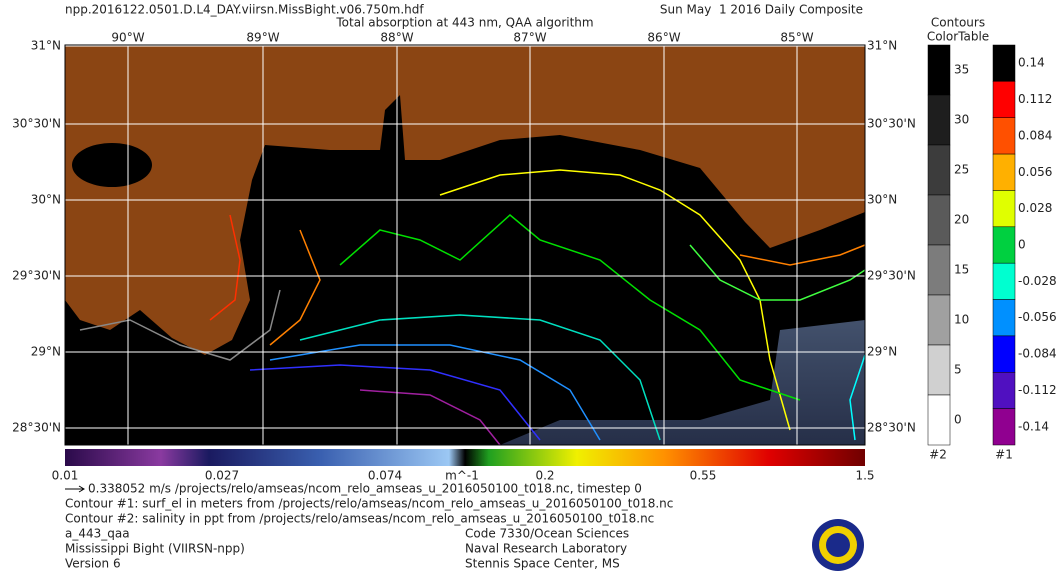  Describe the element at coordinates (1037, 281) in the screenshot. I see `table1-label: -0.028` at that location.